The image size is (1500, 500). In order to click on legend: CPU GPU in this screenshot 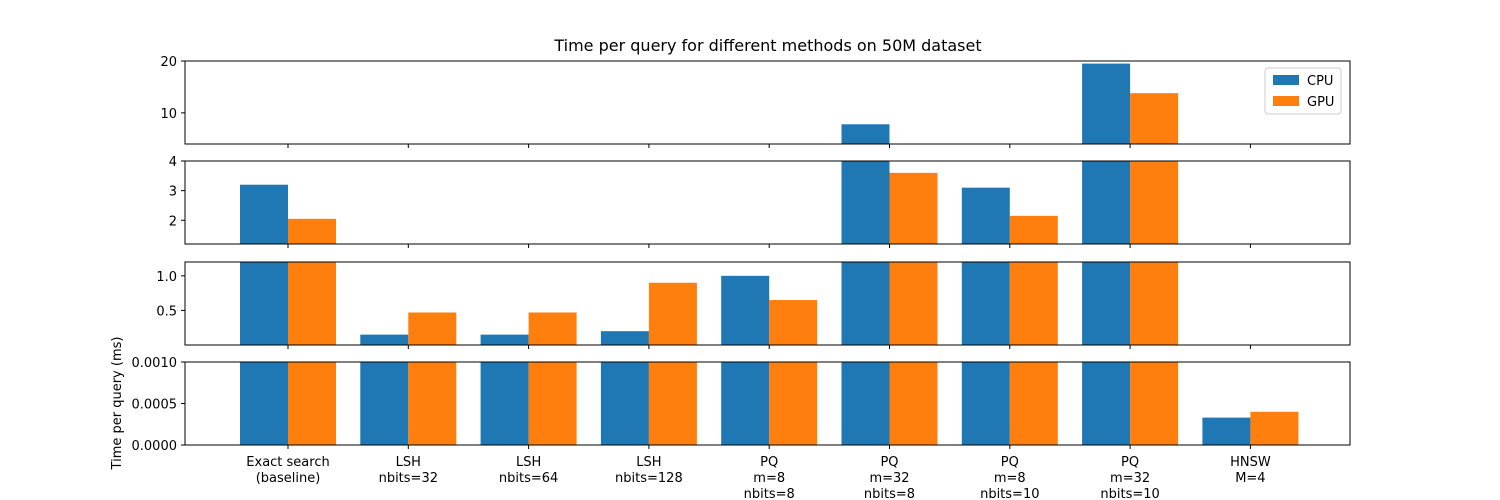, I will do `click(1303, 91)`.